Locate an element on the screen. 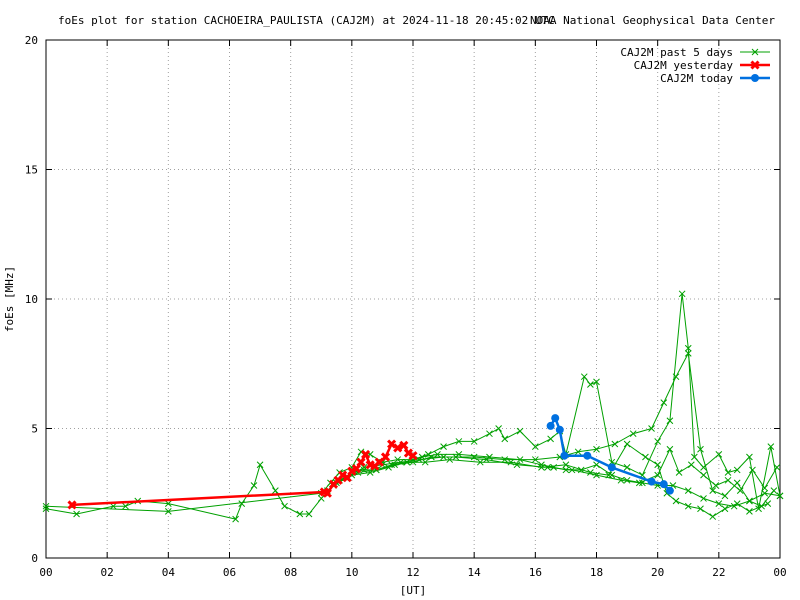 This screenshot has width=800, height=600. x-tick-label: 04 is located at coordinates (169, 572).